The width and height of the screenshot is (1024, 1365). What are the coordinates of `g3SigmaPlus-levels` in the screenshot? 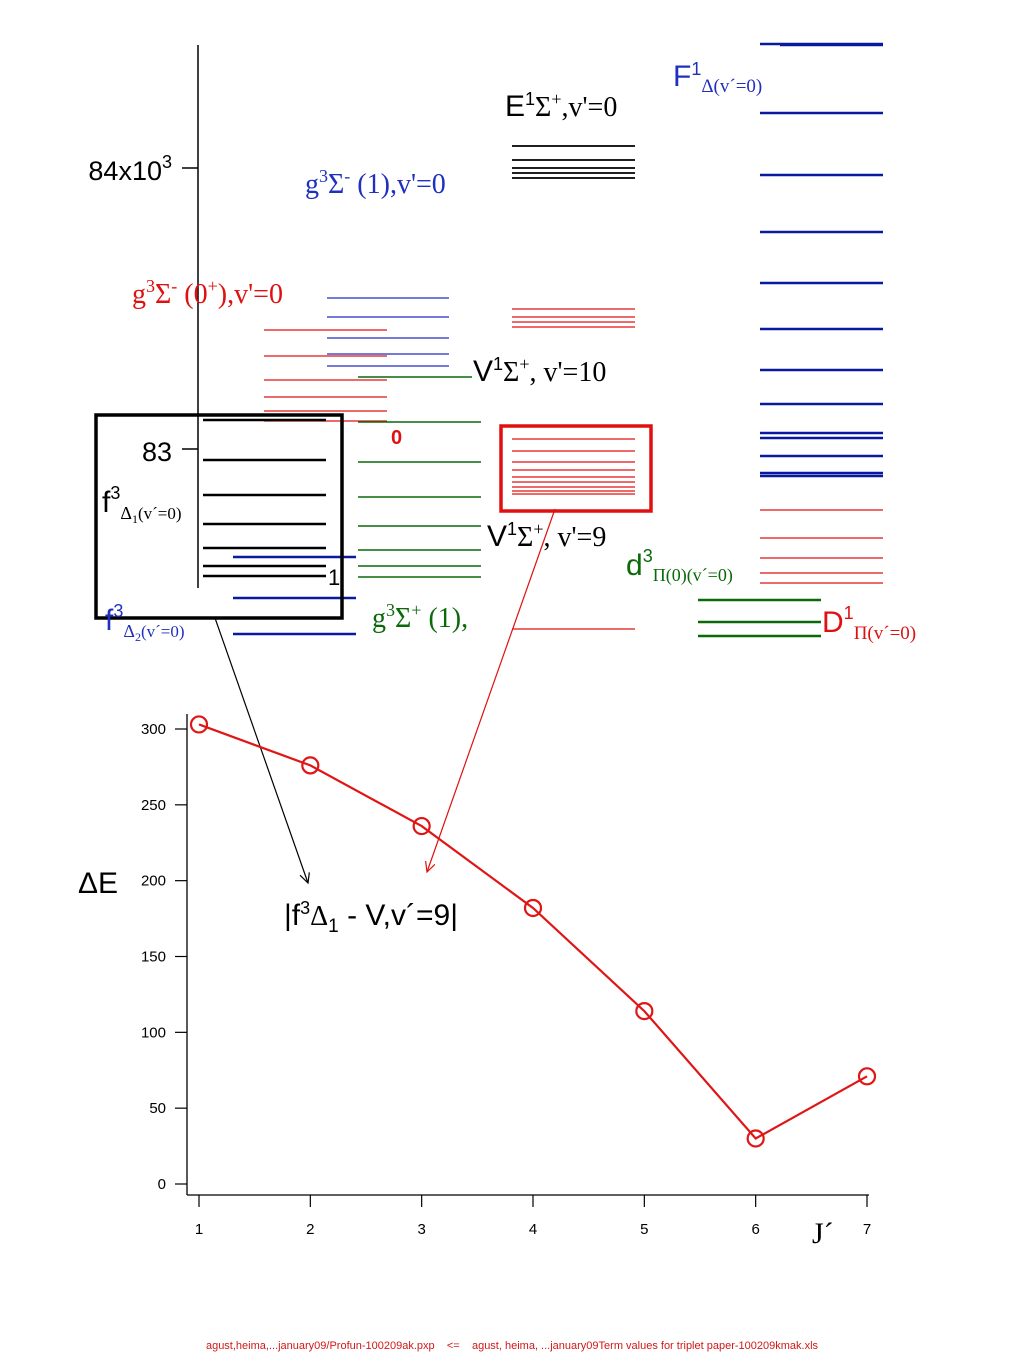 It's located at (419, 499).